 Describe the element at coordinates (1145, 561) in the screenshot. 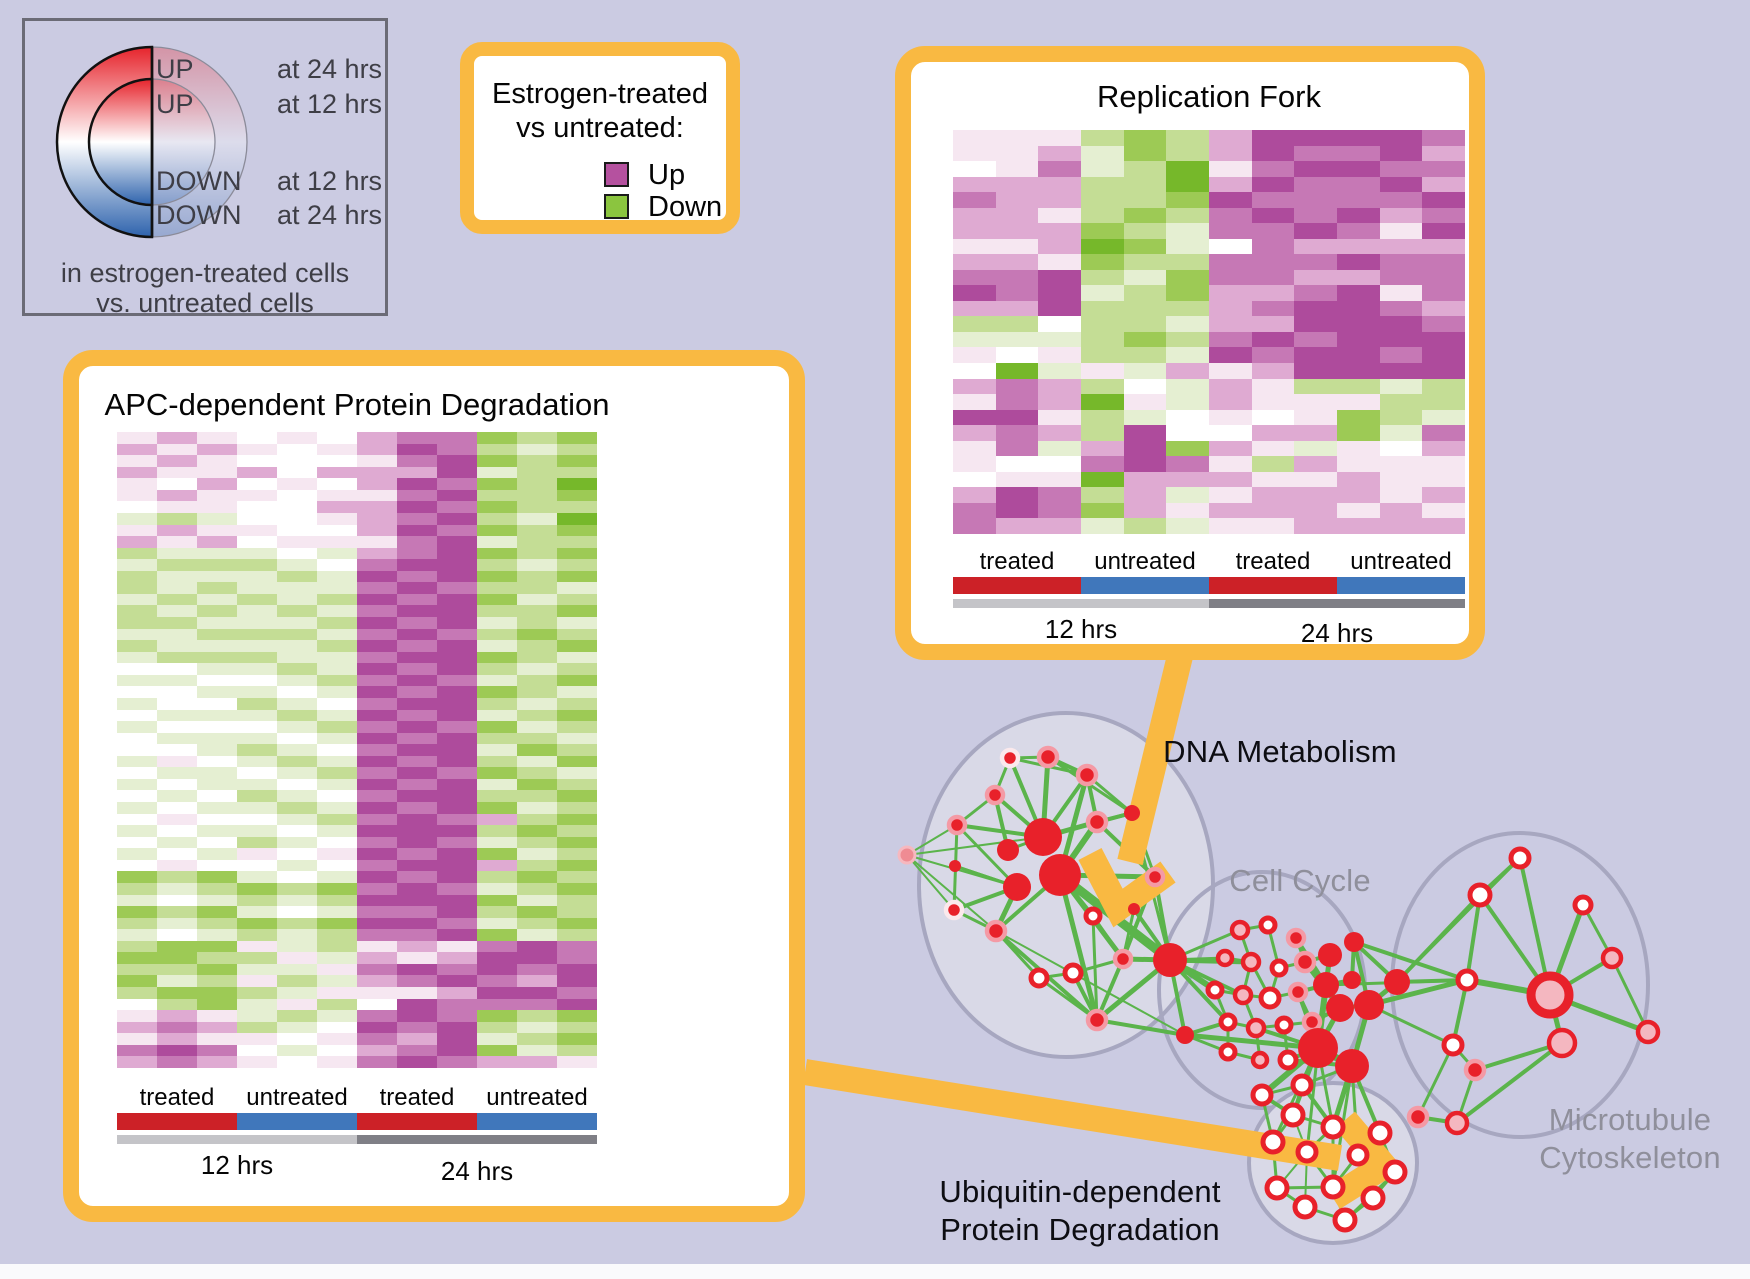

I see `rf-group-label-2: untreated` at that location.